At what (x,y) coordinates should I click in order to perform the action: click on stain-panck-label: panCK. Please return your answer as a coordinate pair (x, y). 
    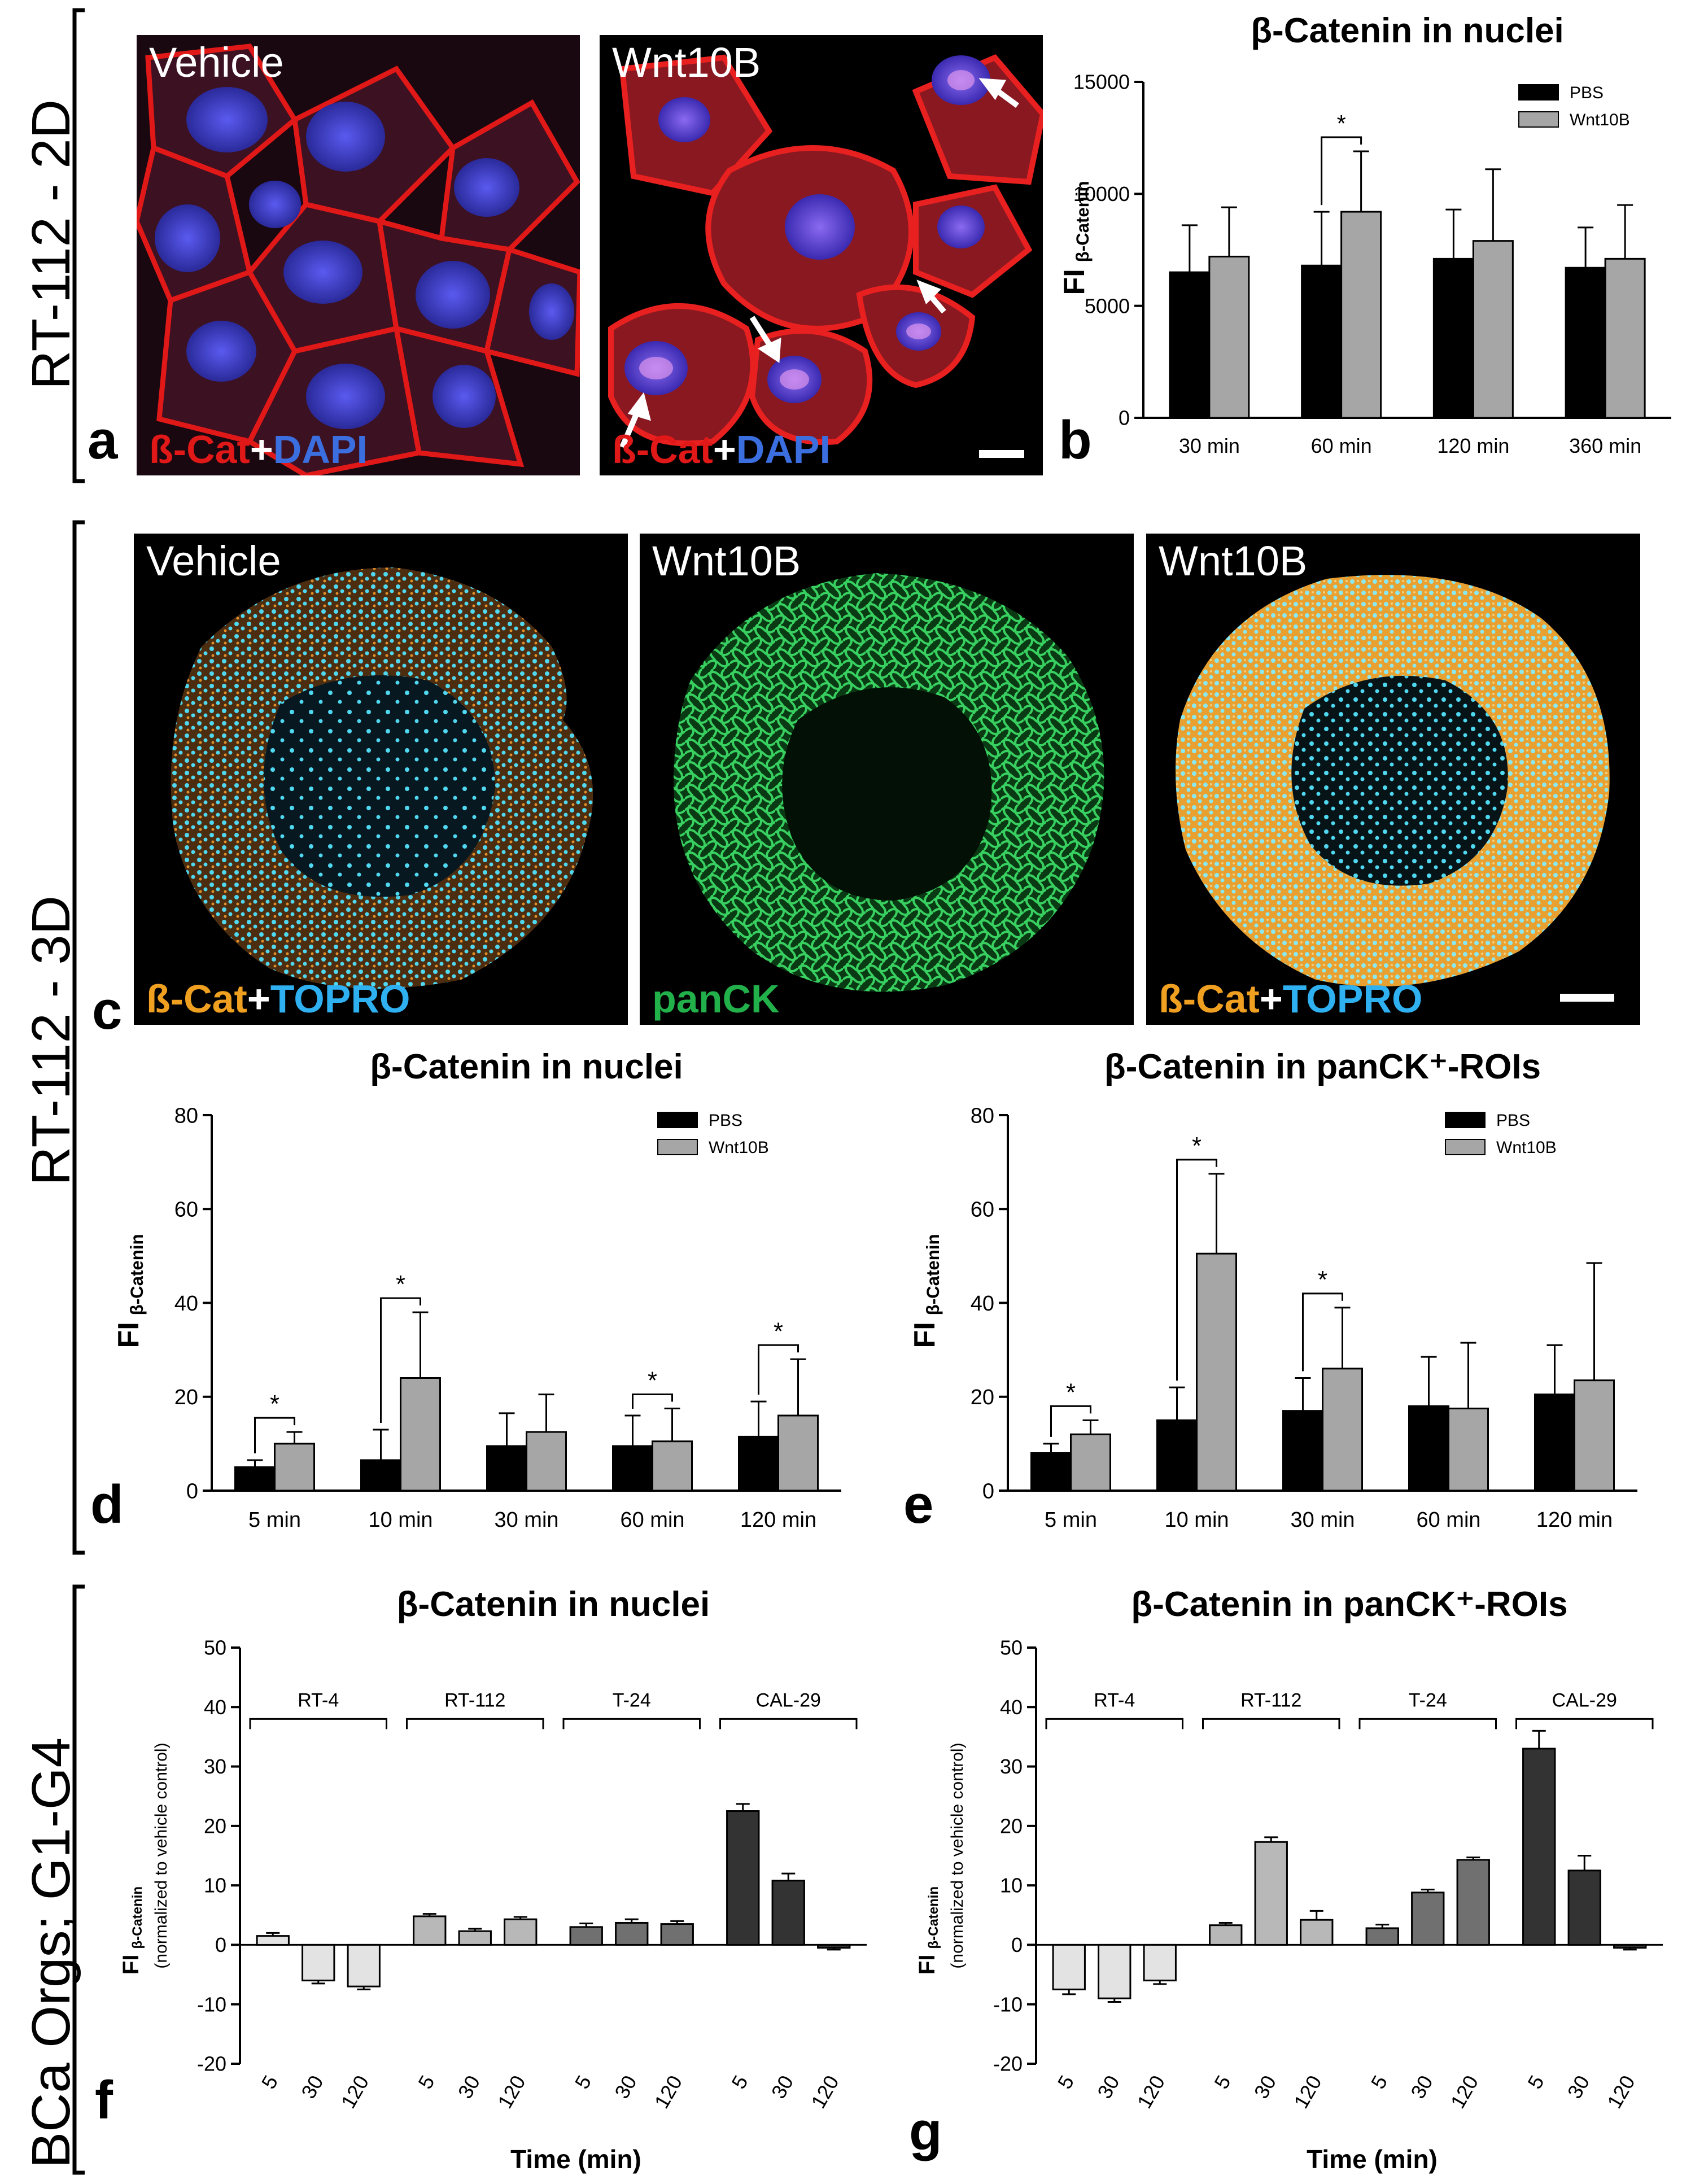
    Looking at the image, I should click on (716, 999).